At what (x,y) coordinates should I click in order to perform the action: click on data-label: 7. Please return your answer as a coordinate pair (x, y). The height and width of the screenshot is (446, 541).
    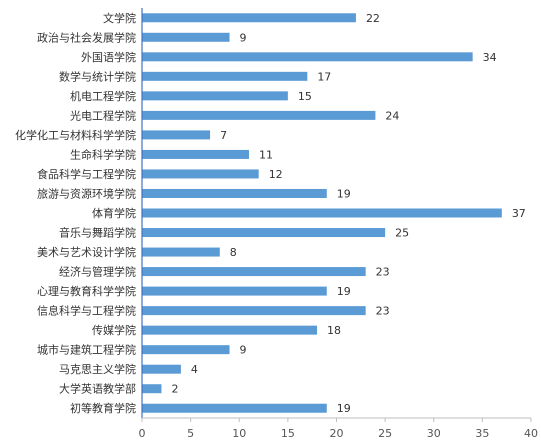
    Looking at the image, I should click on (223, 135).